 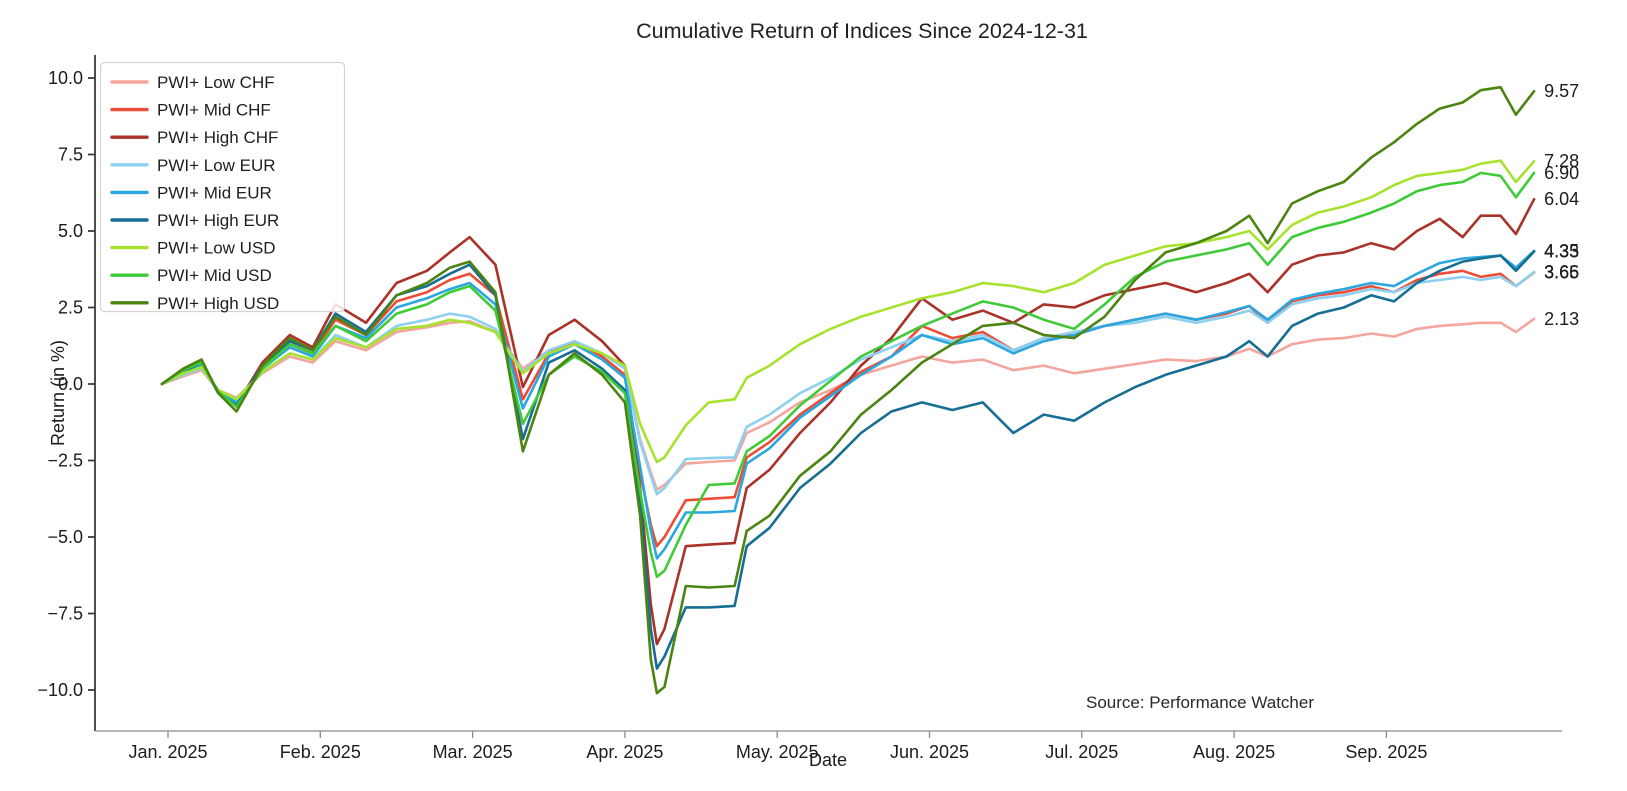 I want to click on legend-item-pwi-high-usd: PWI+ High USD, so click(x=194, y=303).